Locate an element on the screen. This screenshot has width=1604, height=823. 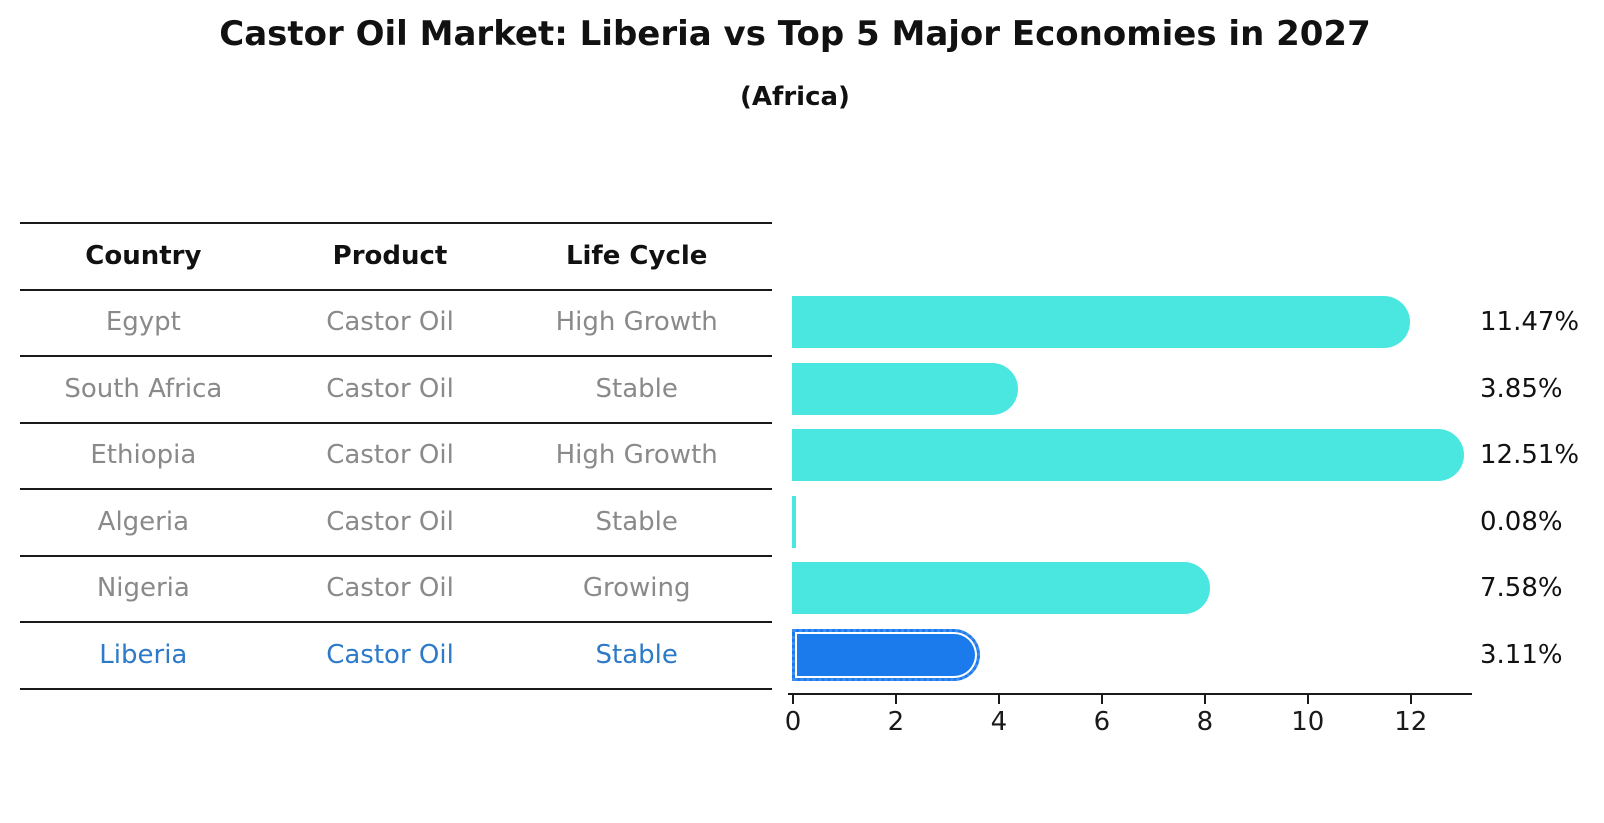
value-label-egypt: 11.47% is located at coordinates (1530, 322).